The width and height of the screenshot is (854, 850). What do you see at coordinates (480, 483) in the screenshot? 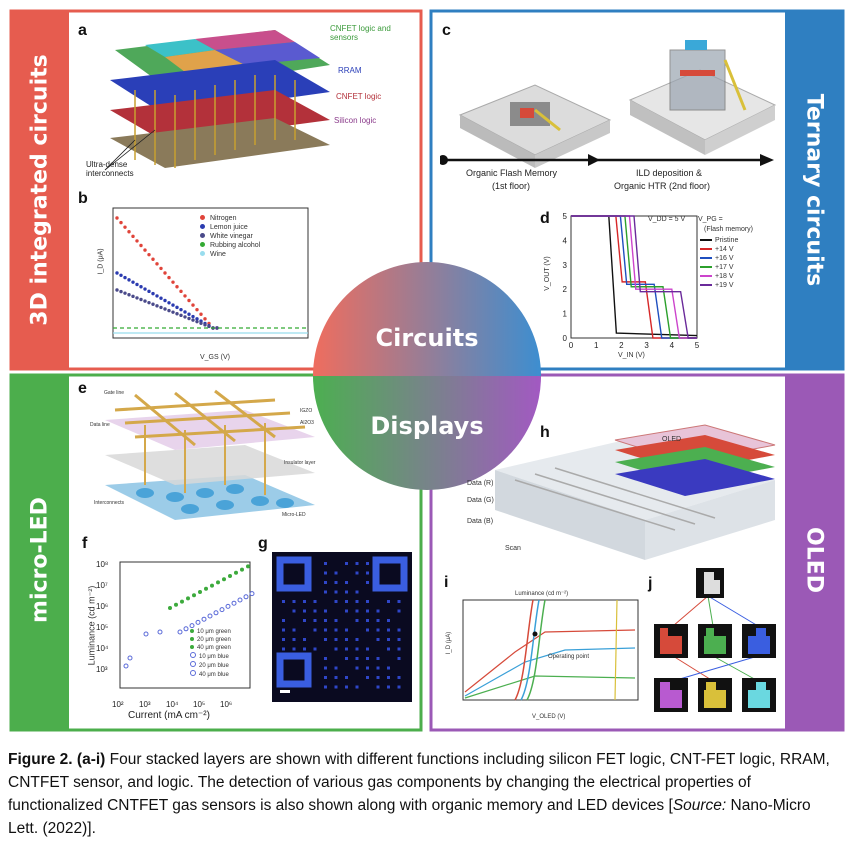
I see `panel-h-data-r: Data (R)` at bounding box center [480, 483].